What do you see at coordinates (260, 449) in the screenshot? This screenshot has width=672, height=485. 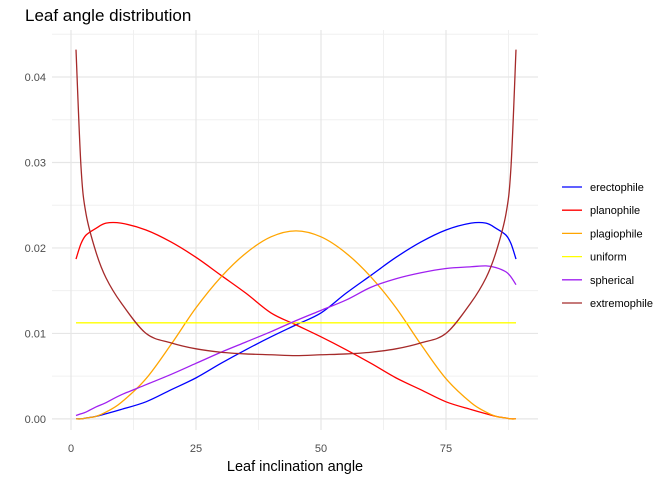 I see `x-axis-ticks: 0 25 50 75` at bounding box center [260, 449].